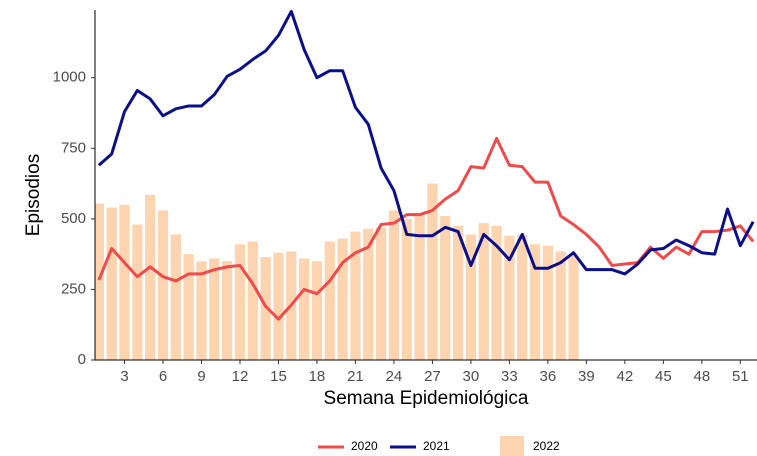 The width and height of the screenshot is (757, 456). Describe the element at coordinates (240, 376) in the screenshot. I see `x-tick-label: 12` at that location.